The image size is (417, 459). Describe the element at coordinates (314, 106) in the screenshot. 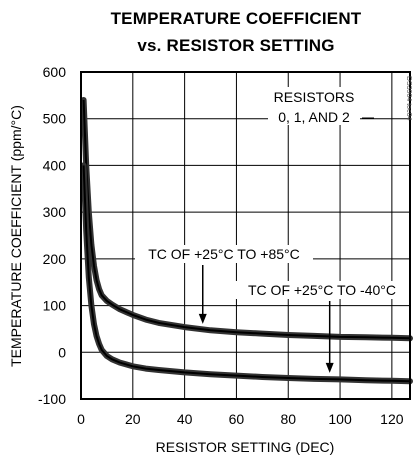

I see `resistor-note-background` at that location.